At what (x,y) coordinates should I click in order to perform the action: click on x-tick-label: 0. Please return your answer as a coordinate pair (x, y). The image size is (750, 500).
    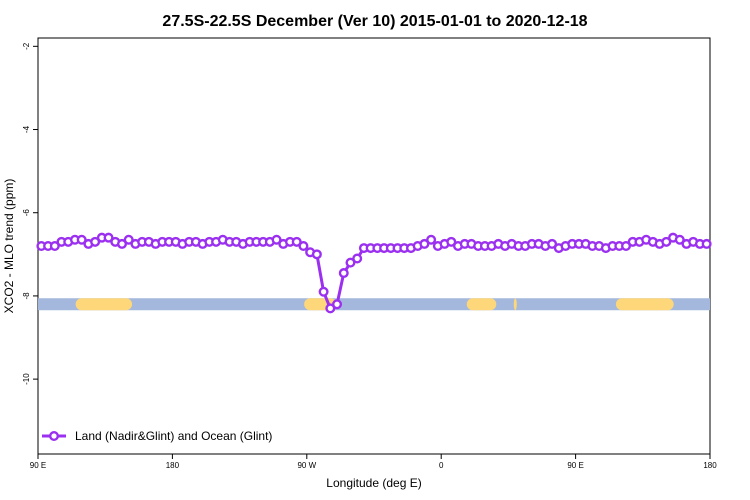
    Looking at the image, I should click on (441, 465).